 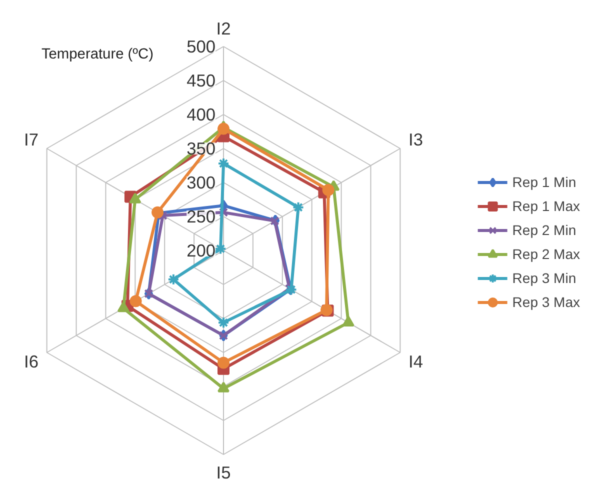 I want to click on legend-label: Rep 2 Min, so click(x=544, y=230).